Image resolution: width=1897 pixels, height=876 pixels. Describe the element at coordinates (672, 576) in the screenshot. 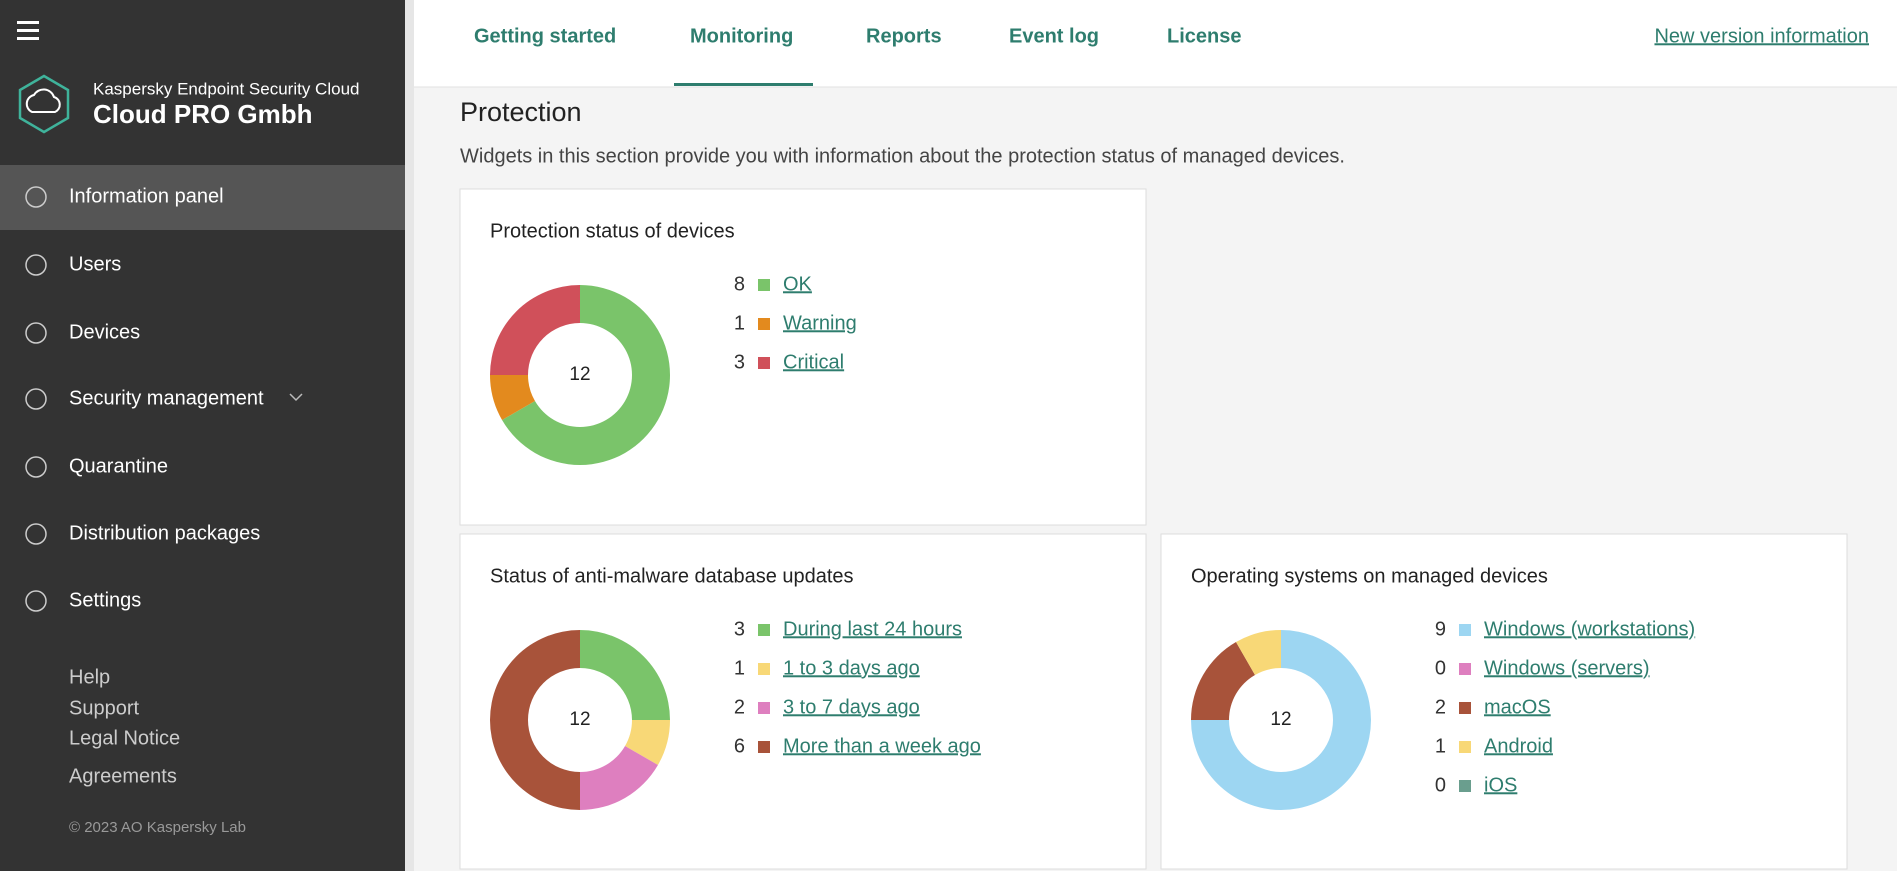

I see `widget-title: Status of anti-malware database updates` at that location.